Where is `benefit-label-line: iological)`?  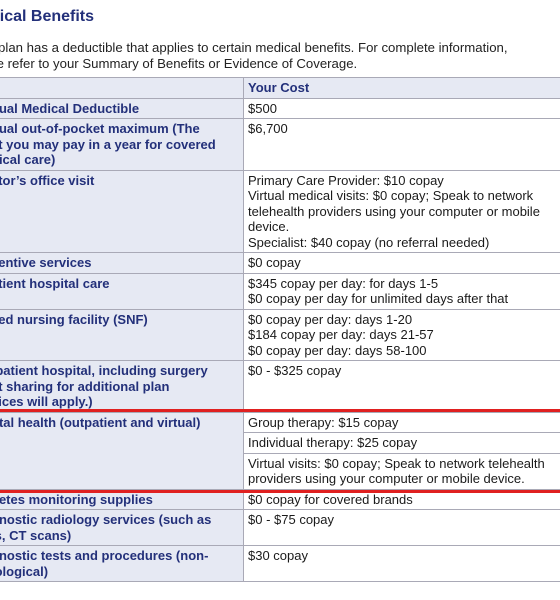 benefit-label-line: iological) is located at coordinates (24, 571).